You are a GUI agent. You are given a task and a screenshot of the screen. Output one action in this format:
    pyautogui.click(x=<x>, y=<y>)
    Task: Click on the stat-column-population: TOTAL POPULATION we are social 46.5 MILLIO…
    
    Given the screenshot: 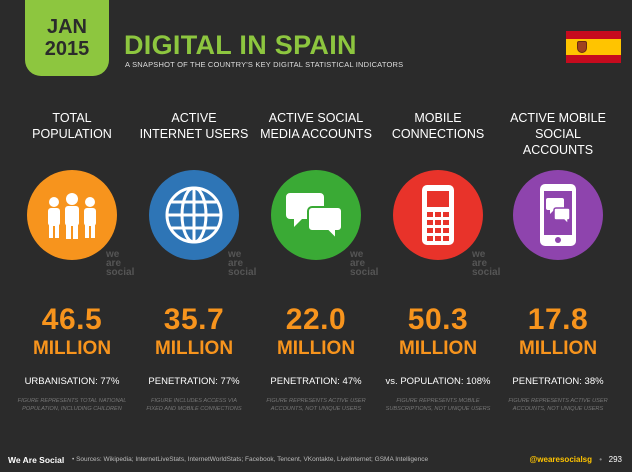 What is the action you would take?
    pyautogui.click(x=74, y=261)
    